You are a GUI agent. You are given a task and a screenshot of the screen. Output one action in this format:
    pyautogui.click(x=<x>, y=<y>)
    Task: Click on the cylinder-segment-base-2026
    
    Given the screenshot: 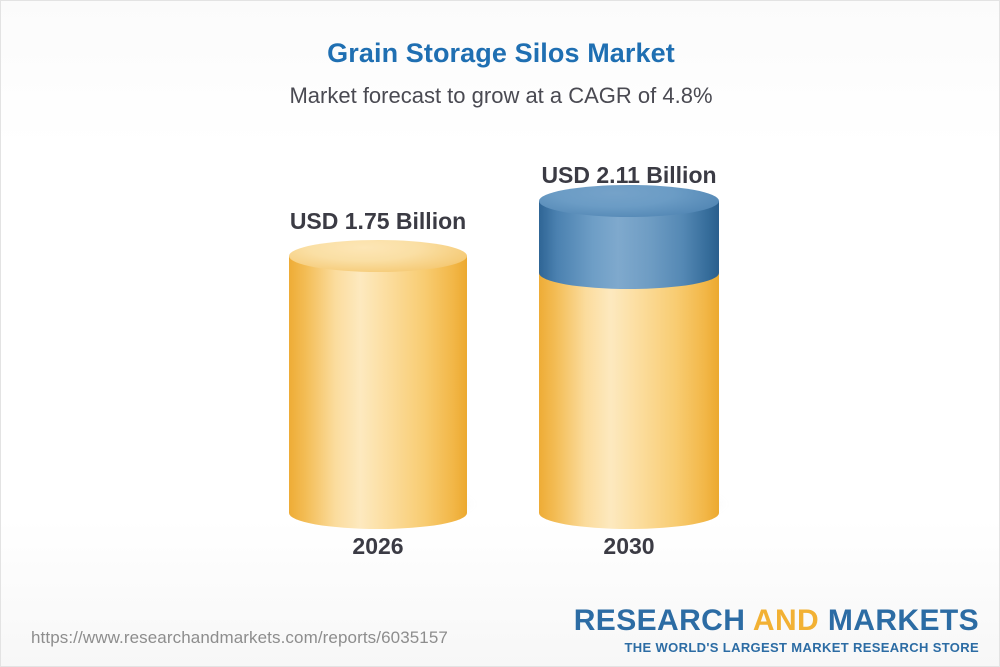 What is the action you would take?
    pyautogui.click(x=378, y=384)
    